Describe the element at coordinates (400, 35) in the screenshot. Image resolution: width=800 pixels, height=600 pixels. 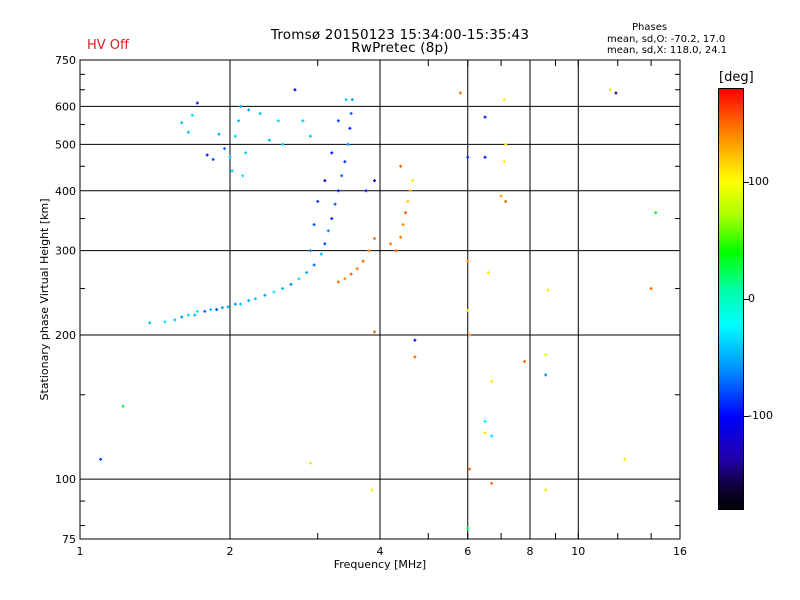
I see `chart-title: Tromsø 20150123 15:34:00-15:35:43` at that location.